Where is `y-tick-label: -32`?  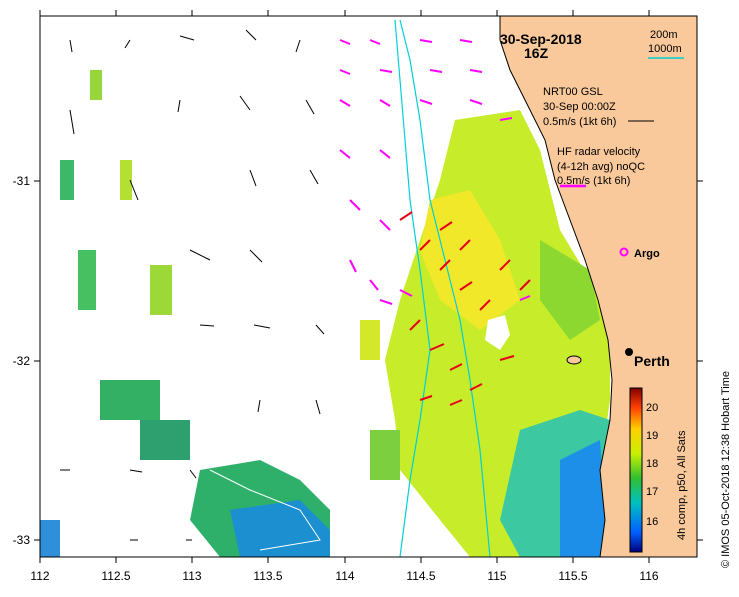
y-tick-label: -32 is located at coordinates (22, 361).